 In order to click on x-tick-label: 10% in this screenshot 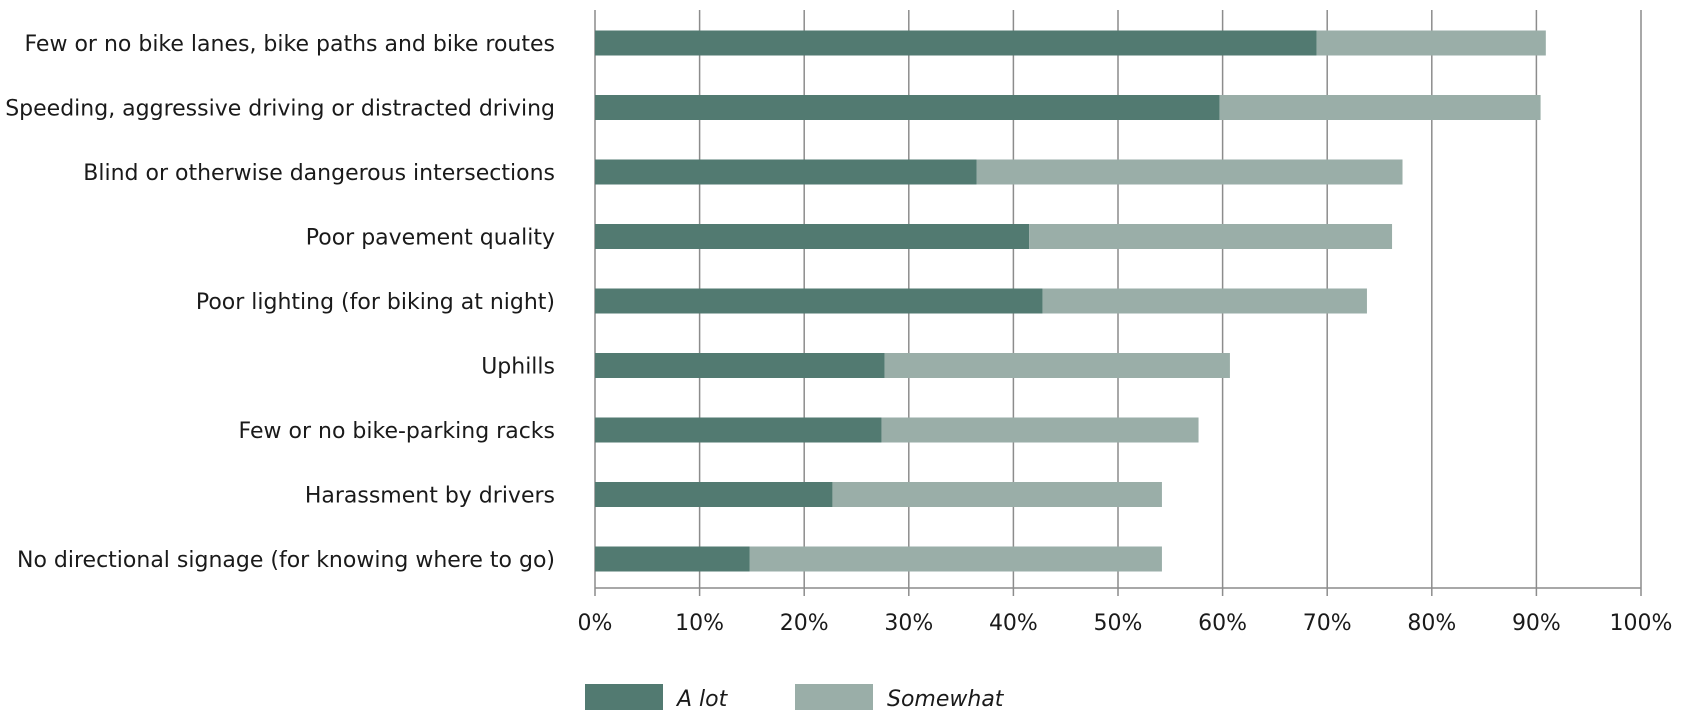, I will do `click(699, 623)`.